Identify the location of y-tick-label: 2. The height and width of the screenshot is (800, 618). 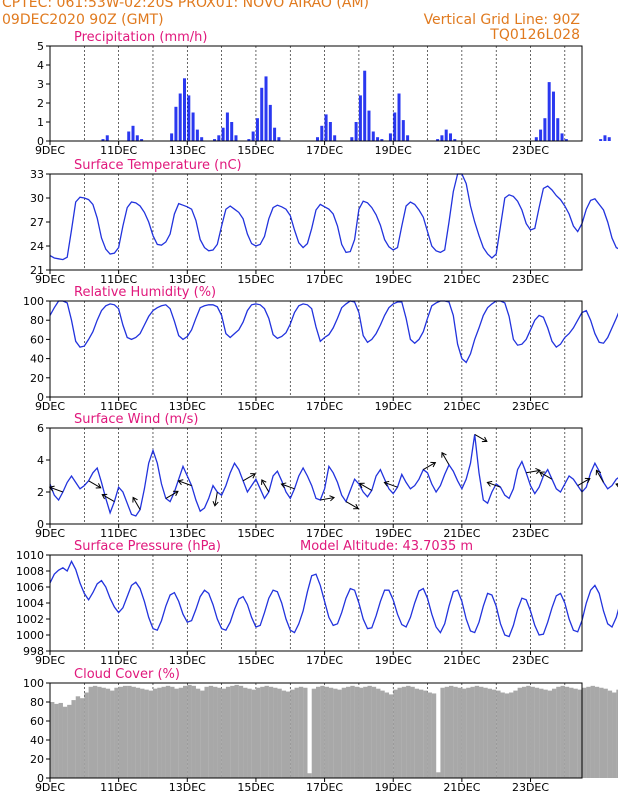
(40, 103).